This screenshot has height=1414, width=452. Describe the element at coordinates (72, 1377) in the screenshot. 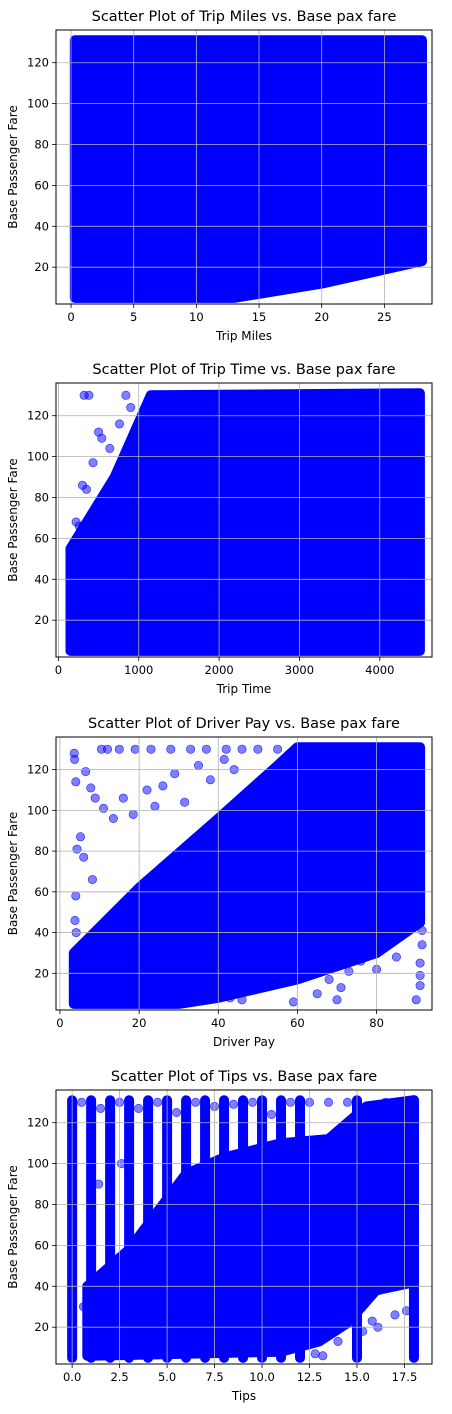

I see `x-tick-label: 0.0` at that location.